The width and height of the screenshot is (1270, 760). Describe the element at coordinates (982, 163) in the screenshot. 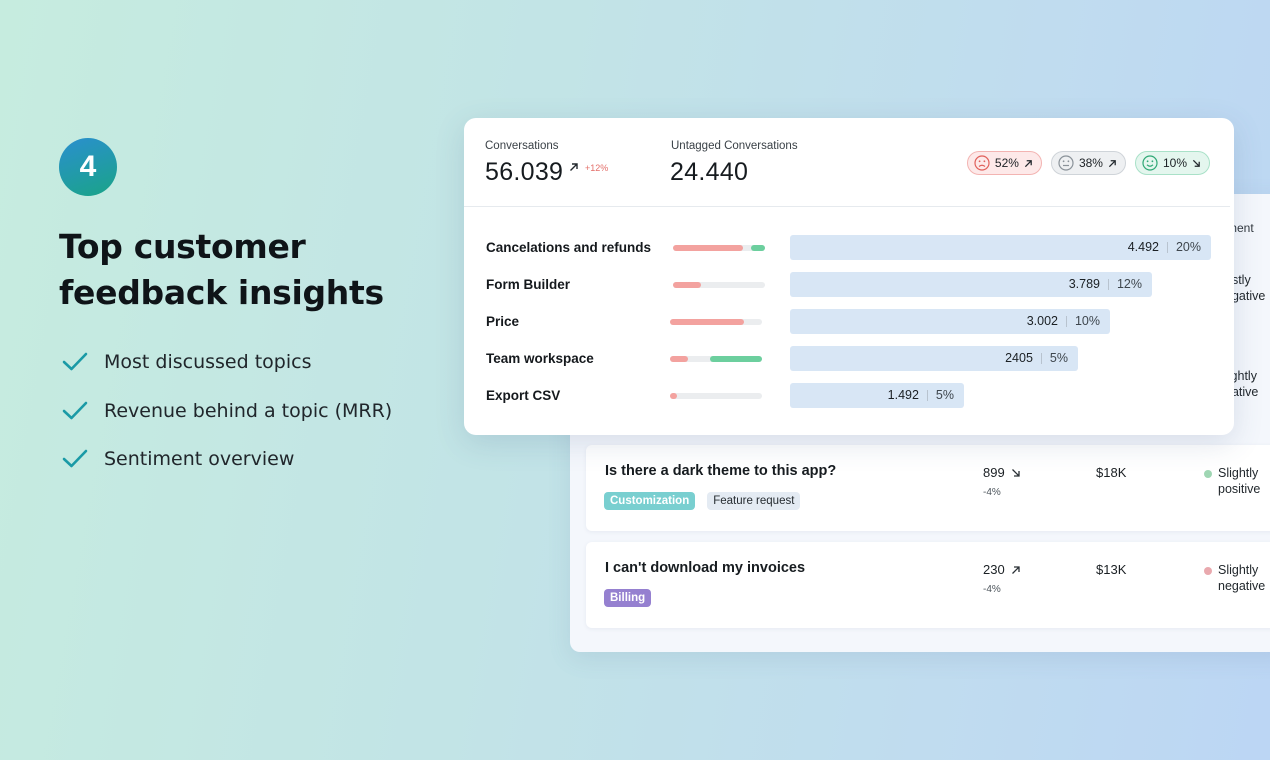

I see `sad-face-icon` at that location.